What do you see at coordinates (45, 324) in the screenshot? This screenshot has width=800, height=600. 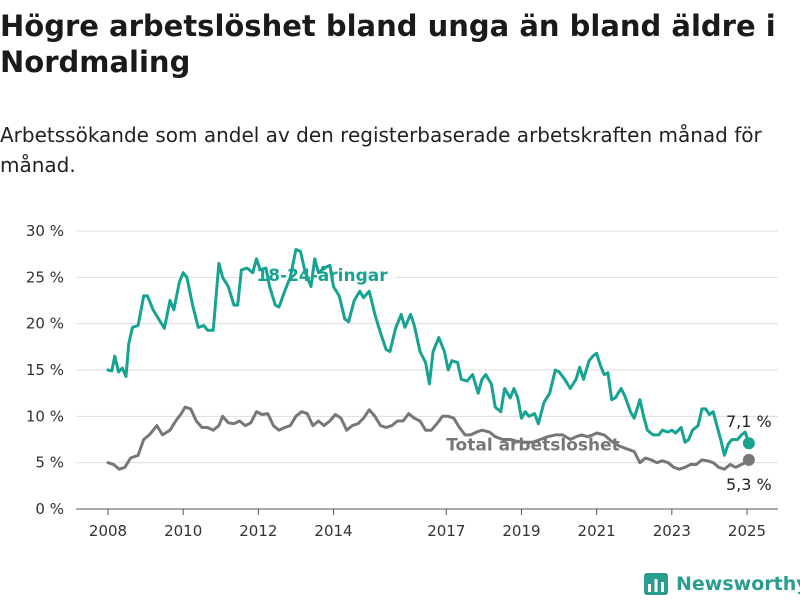 I see `y-tick-label: 20 %` at bounding box center [45, 324].